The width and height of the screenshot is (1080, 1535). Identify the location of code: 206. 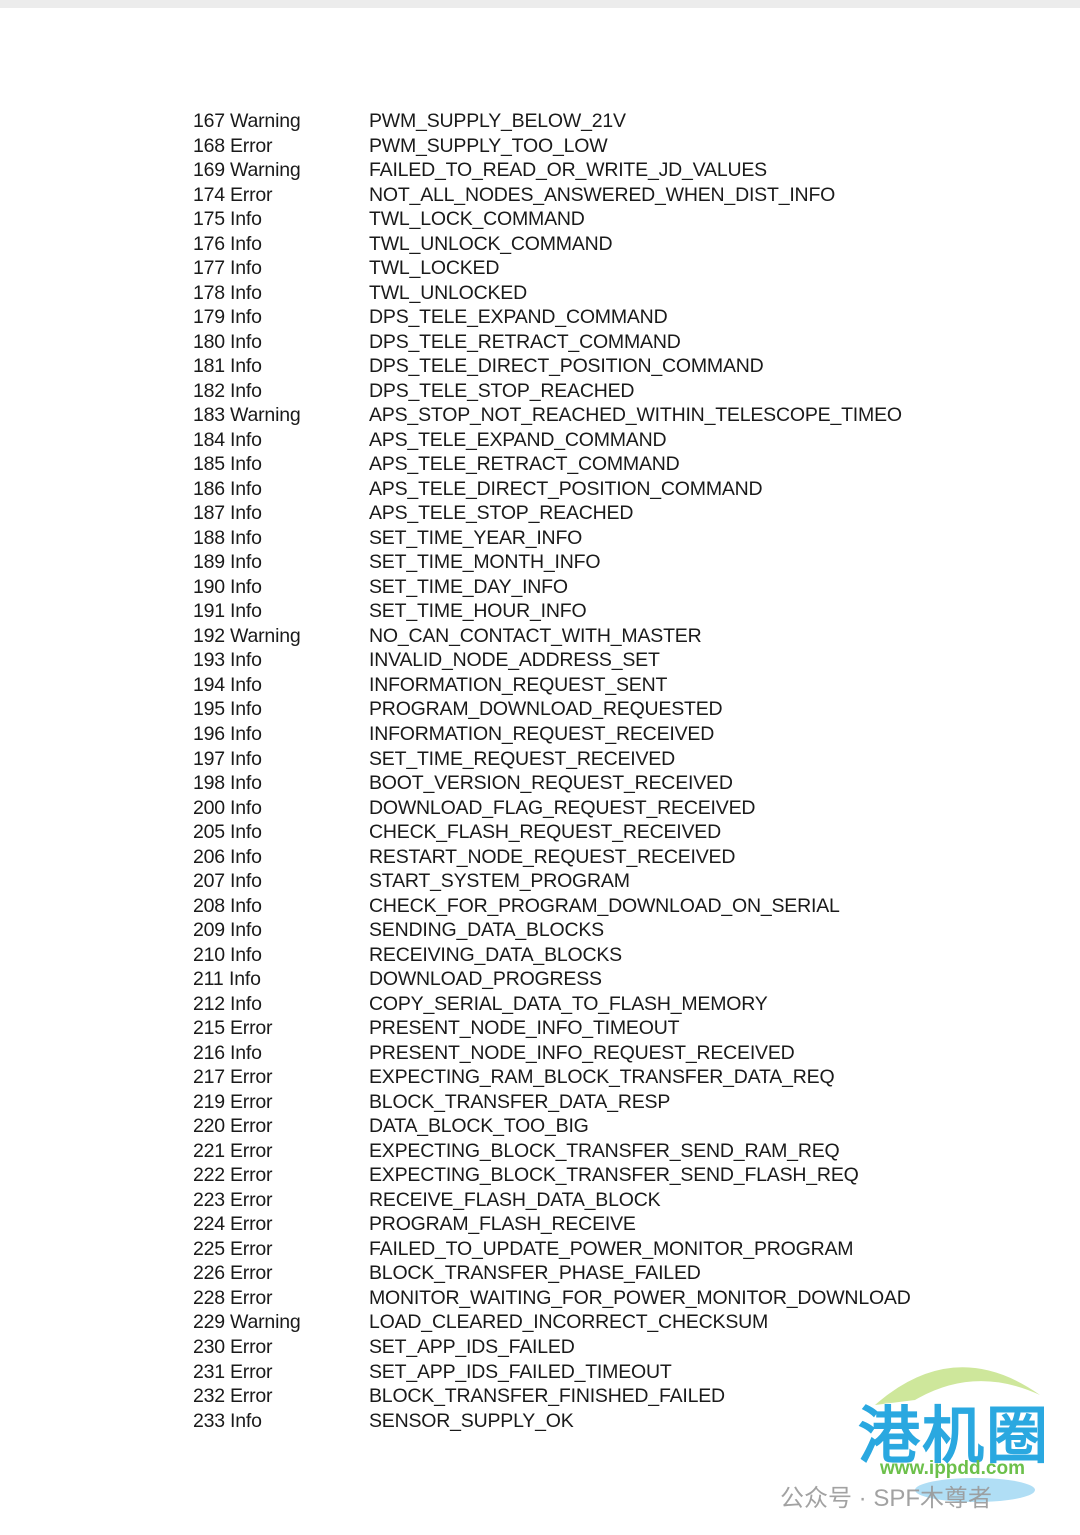
(209, 856).